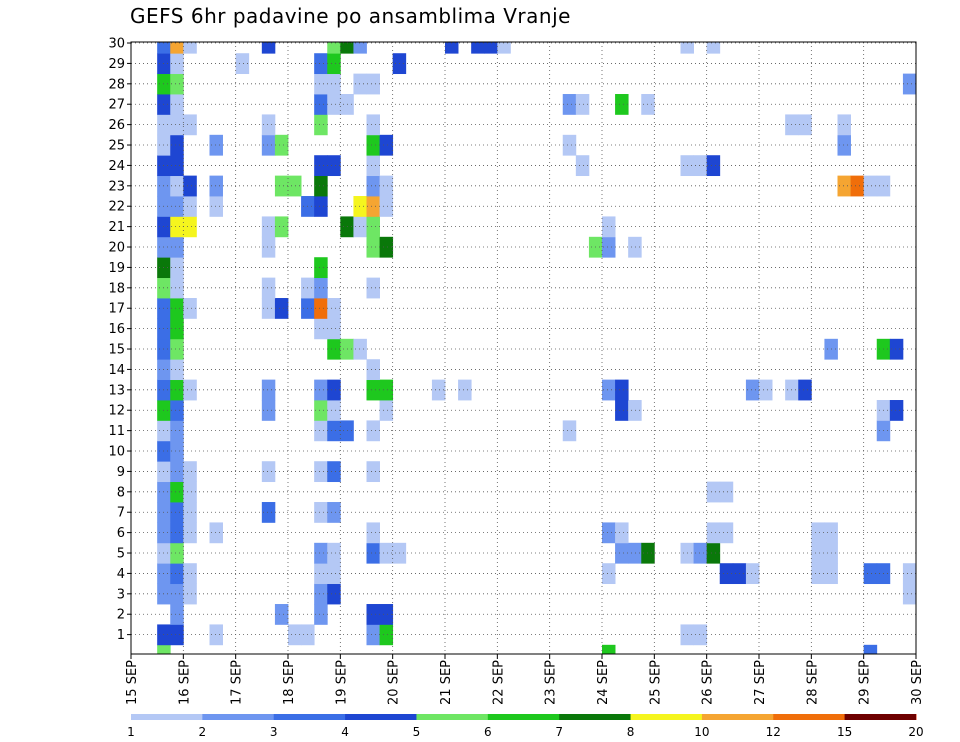 The image size is (960, 742). I want to click on y-tick-label: 23, so click(116, 186).